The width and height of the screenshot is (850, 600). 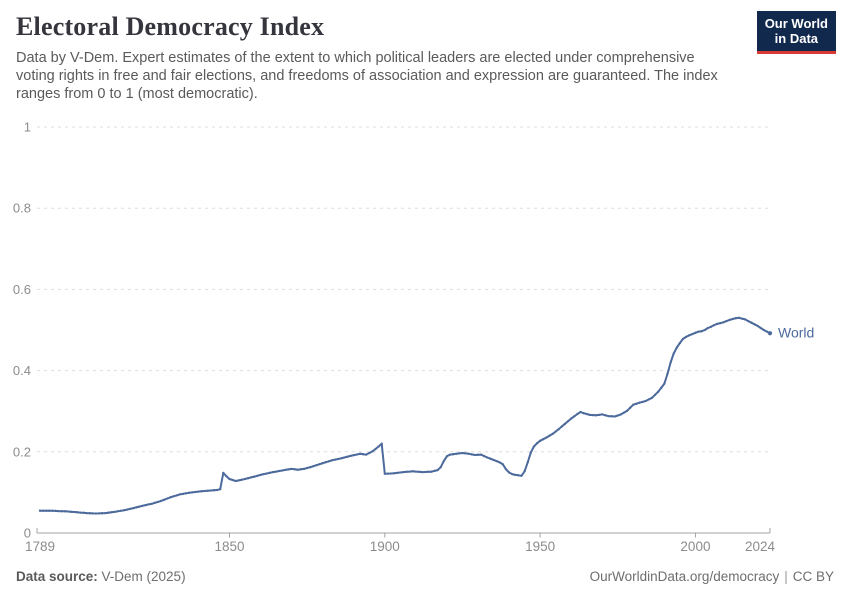 I want to click on owid-logo-line2: in Data, so click(x=796, y=39).